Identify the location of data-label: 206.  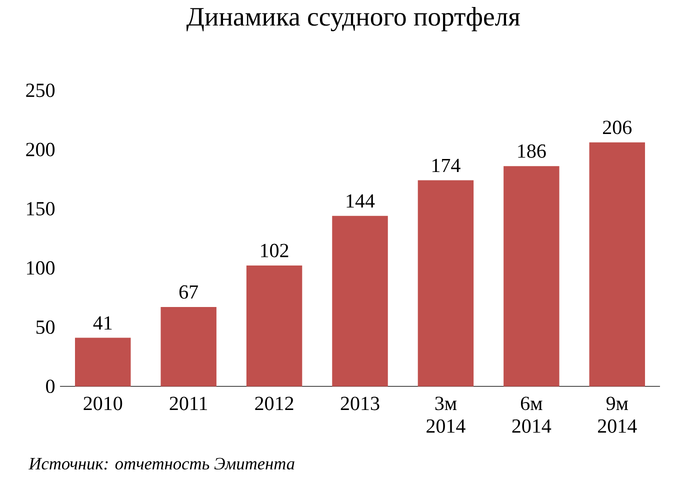
(617, 127).